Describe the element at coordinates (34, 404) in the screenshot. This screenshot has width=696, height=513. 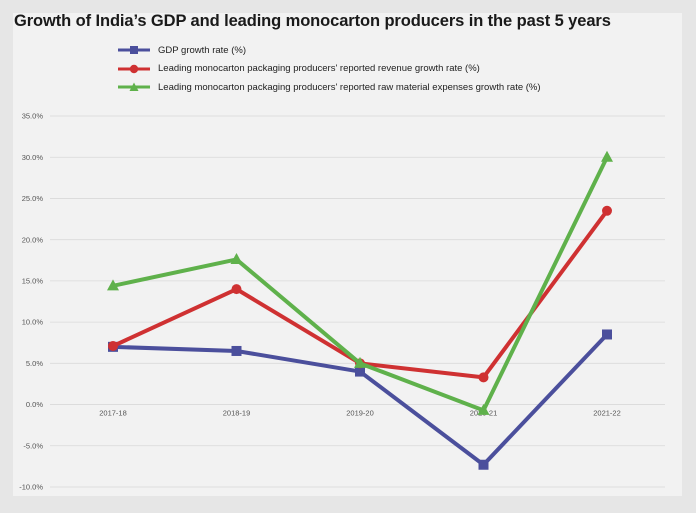
I see `y-tick-label: 0.0%` at that location.